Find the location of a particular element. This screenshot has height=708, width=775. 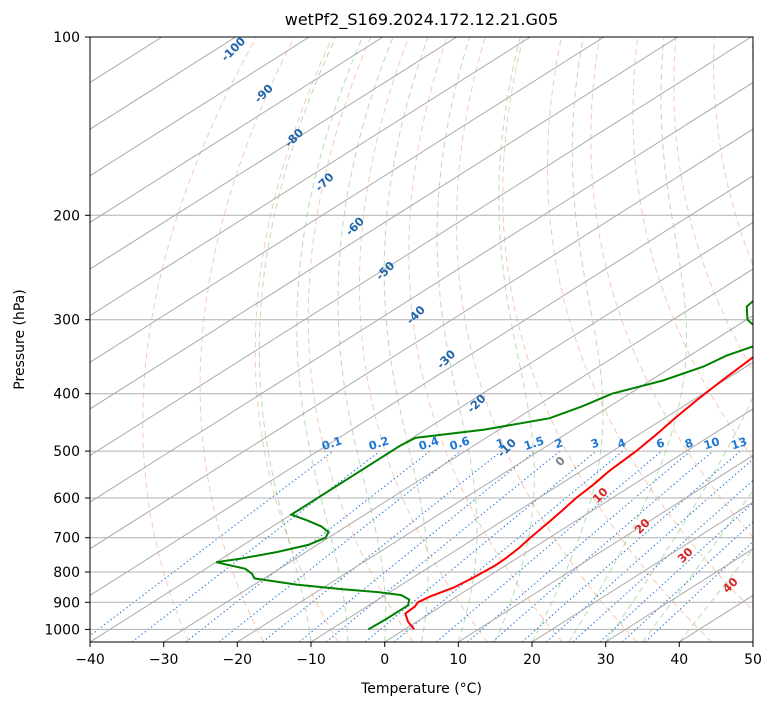

mixing-ratio-label: 0.6 is located at coordinates (460, 443).